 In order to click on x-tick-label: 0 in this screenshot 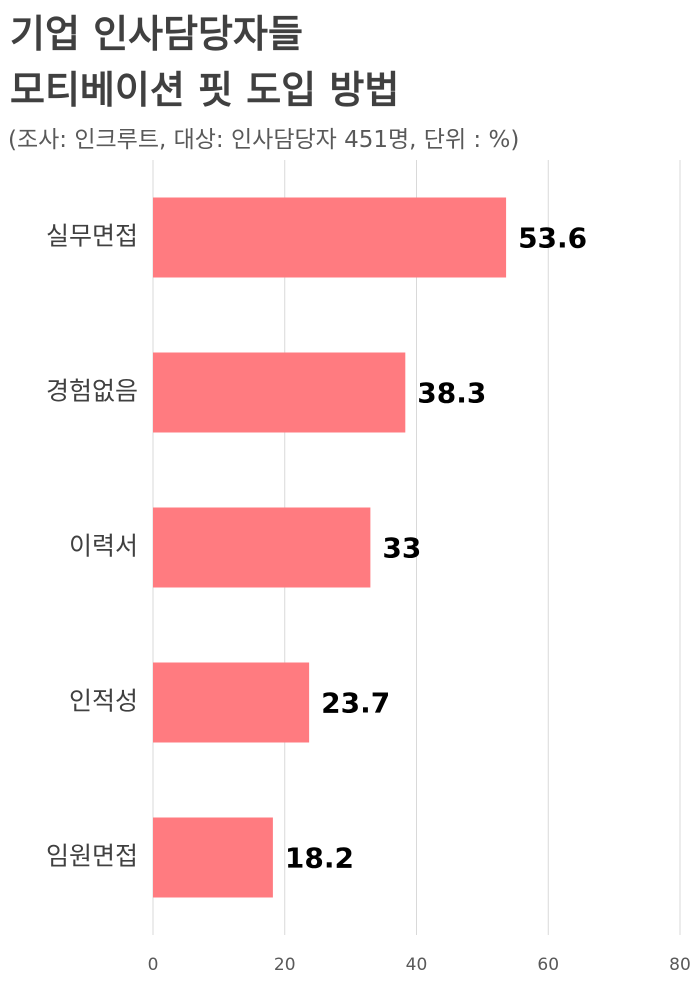, I will do `click(153, 965)`.